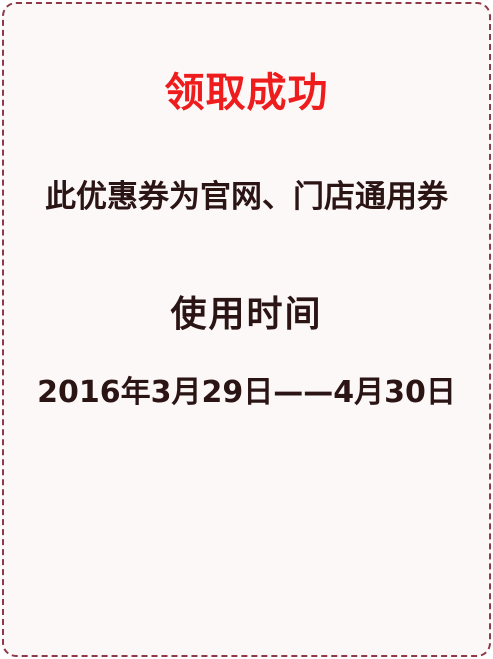 The height and width of the screenshot is (659, 493). What do you see at coordinates (246, 197) in the screenshot?
I see `coupon-description: 此优惠券为官网、门店通用券` at bounding box center [246, 197].